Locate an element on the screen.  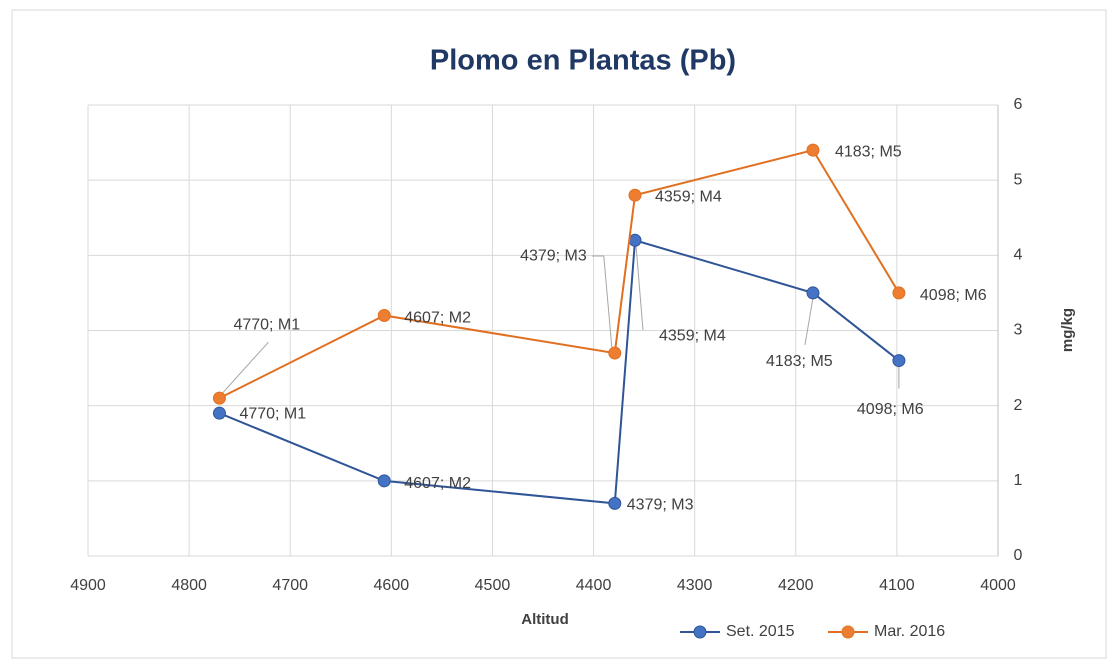
x-tick-label: 4500 is located at coordinates (493, 585).